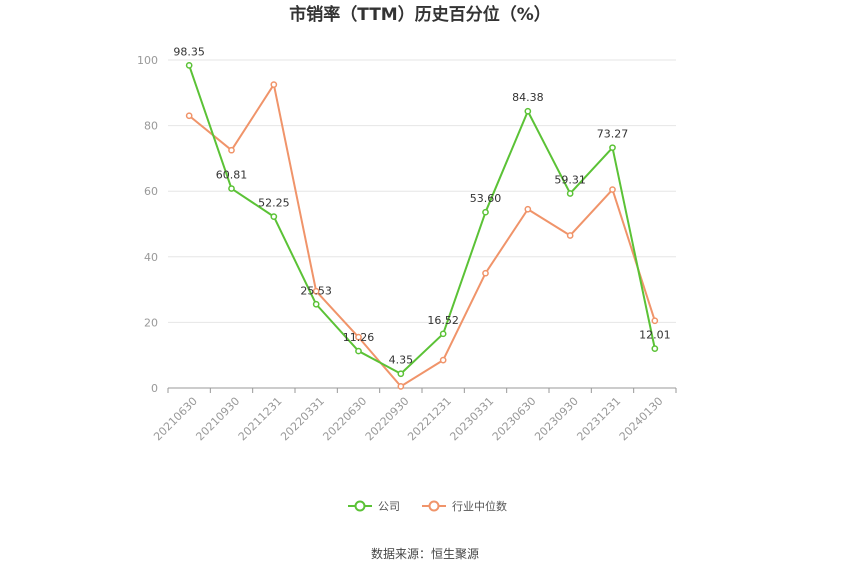  Describe the element at coordinates (471, 419) in the screenshot. I see `x-tick-label: 20230331` at that location.